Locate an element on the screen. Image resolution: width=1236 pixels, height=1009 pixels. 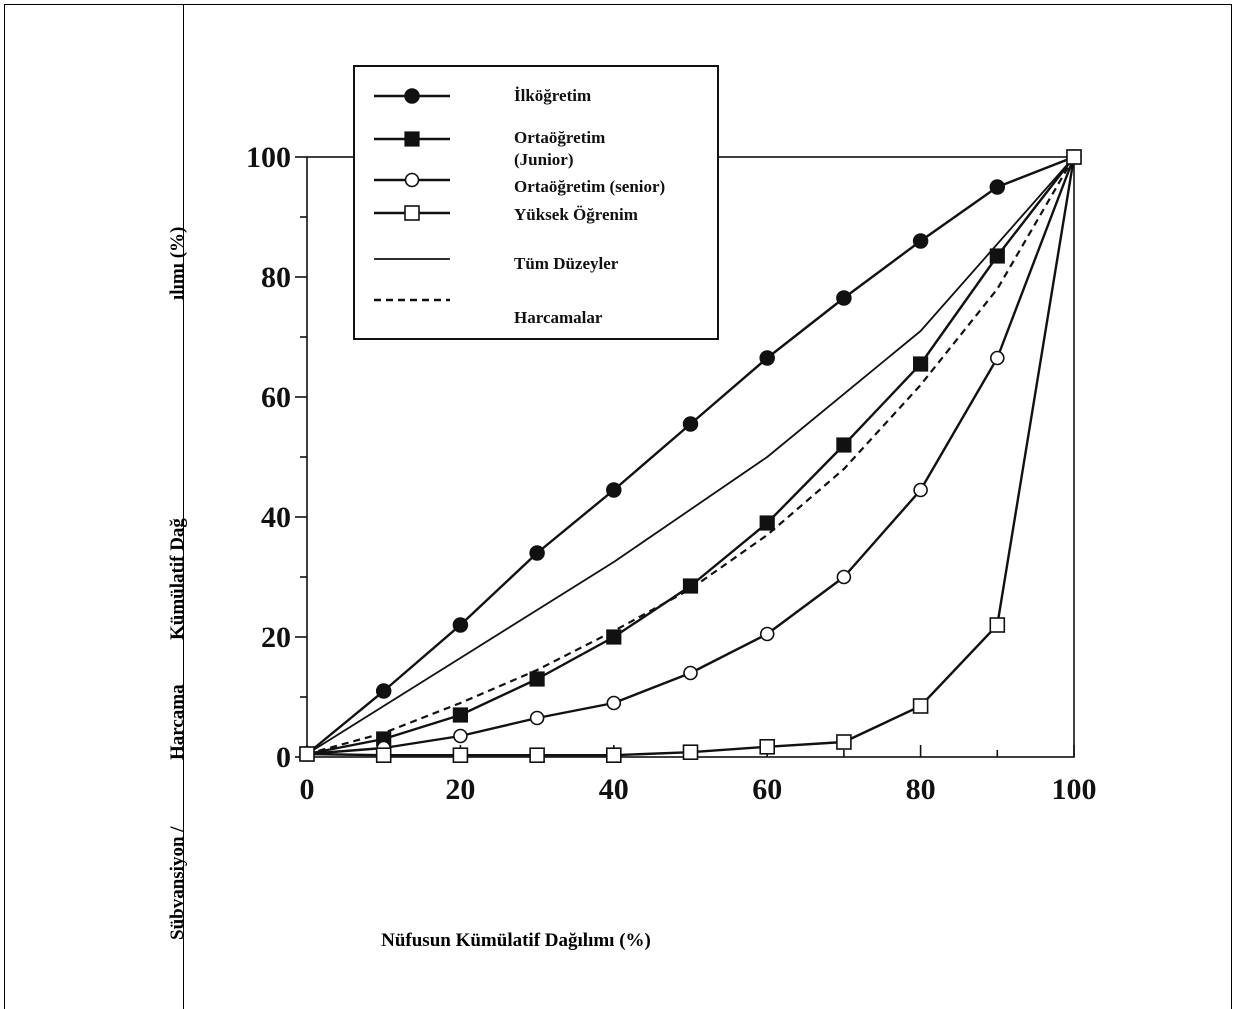
legend-label: Tüm Düzeyler is located at coordinates (566, 263).